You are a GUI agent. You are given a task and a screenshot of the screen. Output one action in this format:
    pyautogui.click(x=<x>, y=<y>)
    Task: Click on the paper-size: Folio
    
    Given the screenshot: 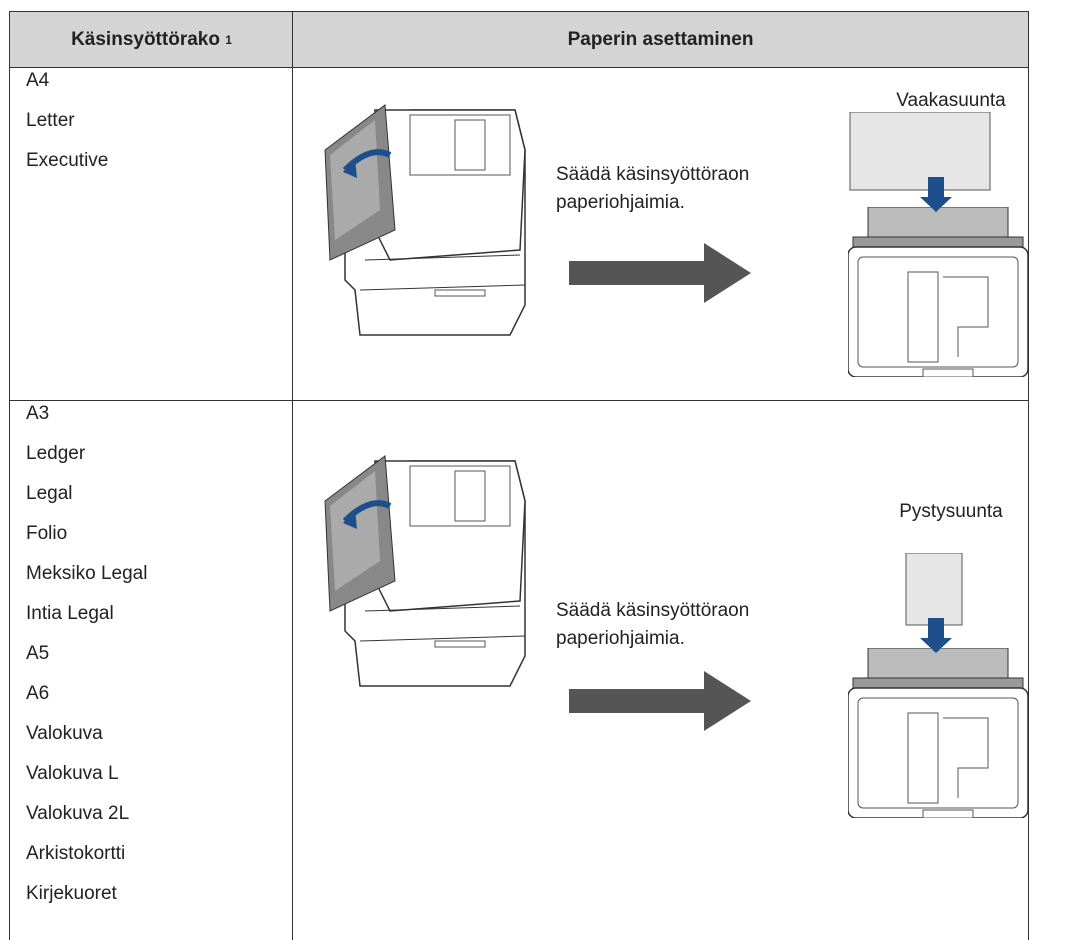 What is the action you would take?
    pyautogui.click(x=47, y=533)
    